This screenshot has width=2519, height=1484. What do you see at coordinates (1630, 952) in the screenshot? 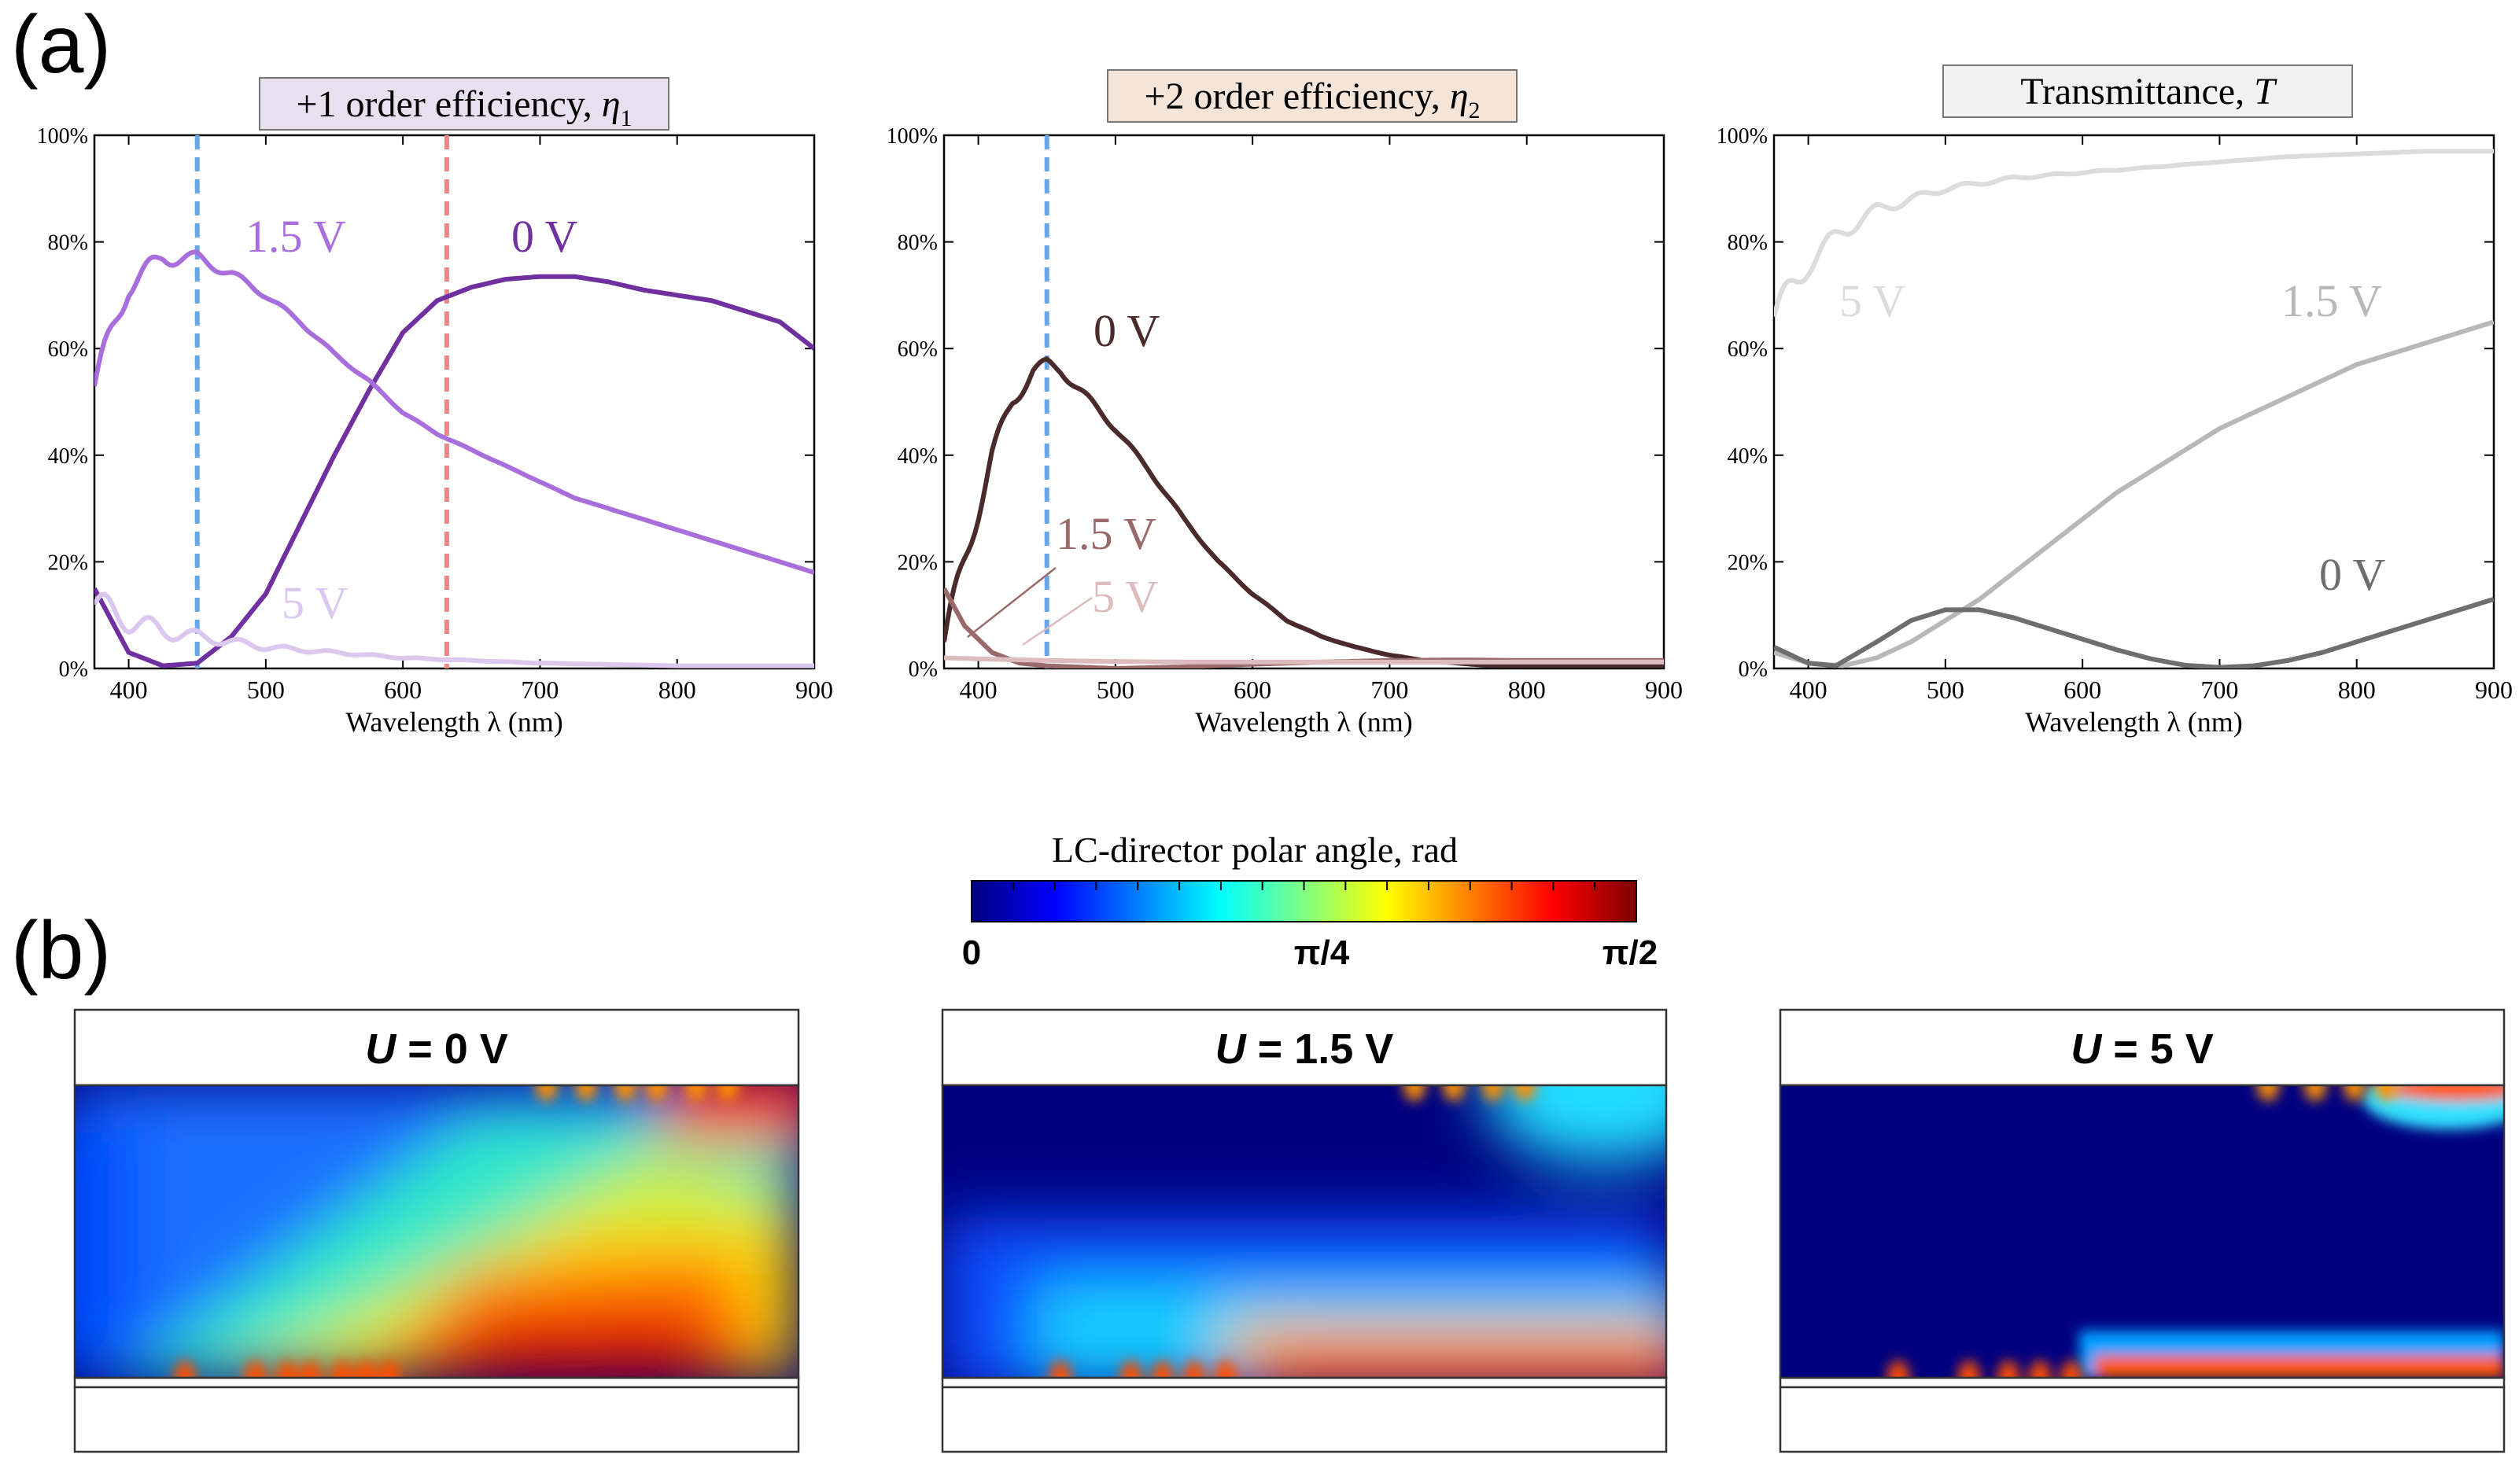
I see `colorbar-tick-pi2: π/2` at bounding box center [1630, 952].